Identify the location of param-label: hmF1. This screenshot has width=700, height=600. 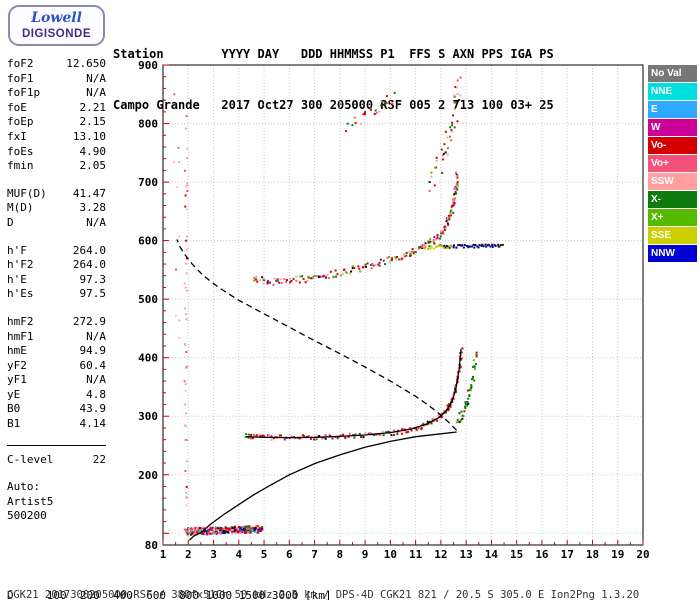
(20, 336).